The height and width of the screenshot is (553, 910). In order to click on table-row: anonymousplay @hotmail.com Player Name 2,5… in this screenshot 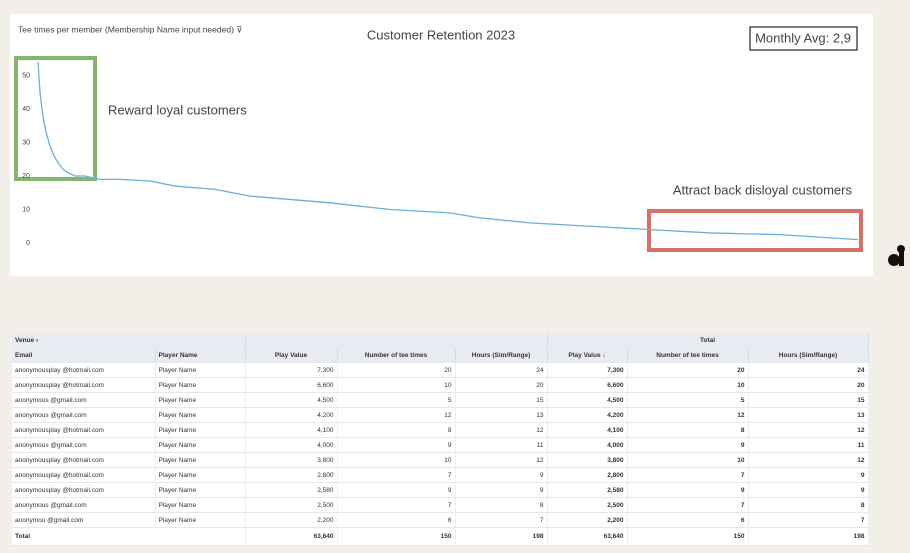, I will do `click(440, 490)`.